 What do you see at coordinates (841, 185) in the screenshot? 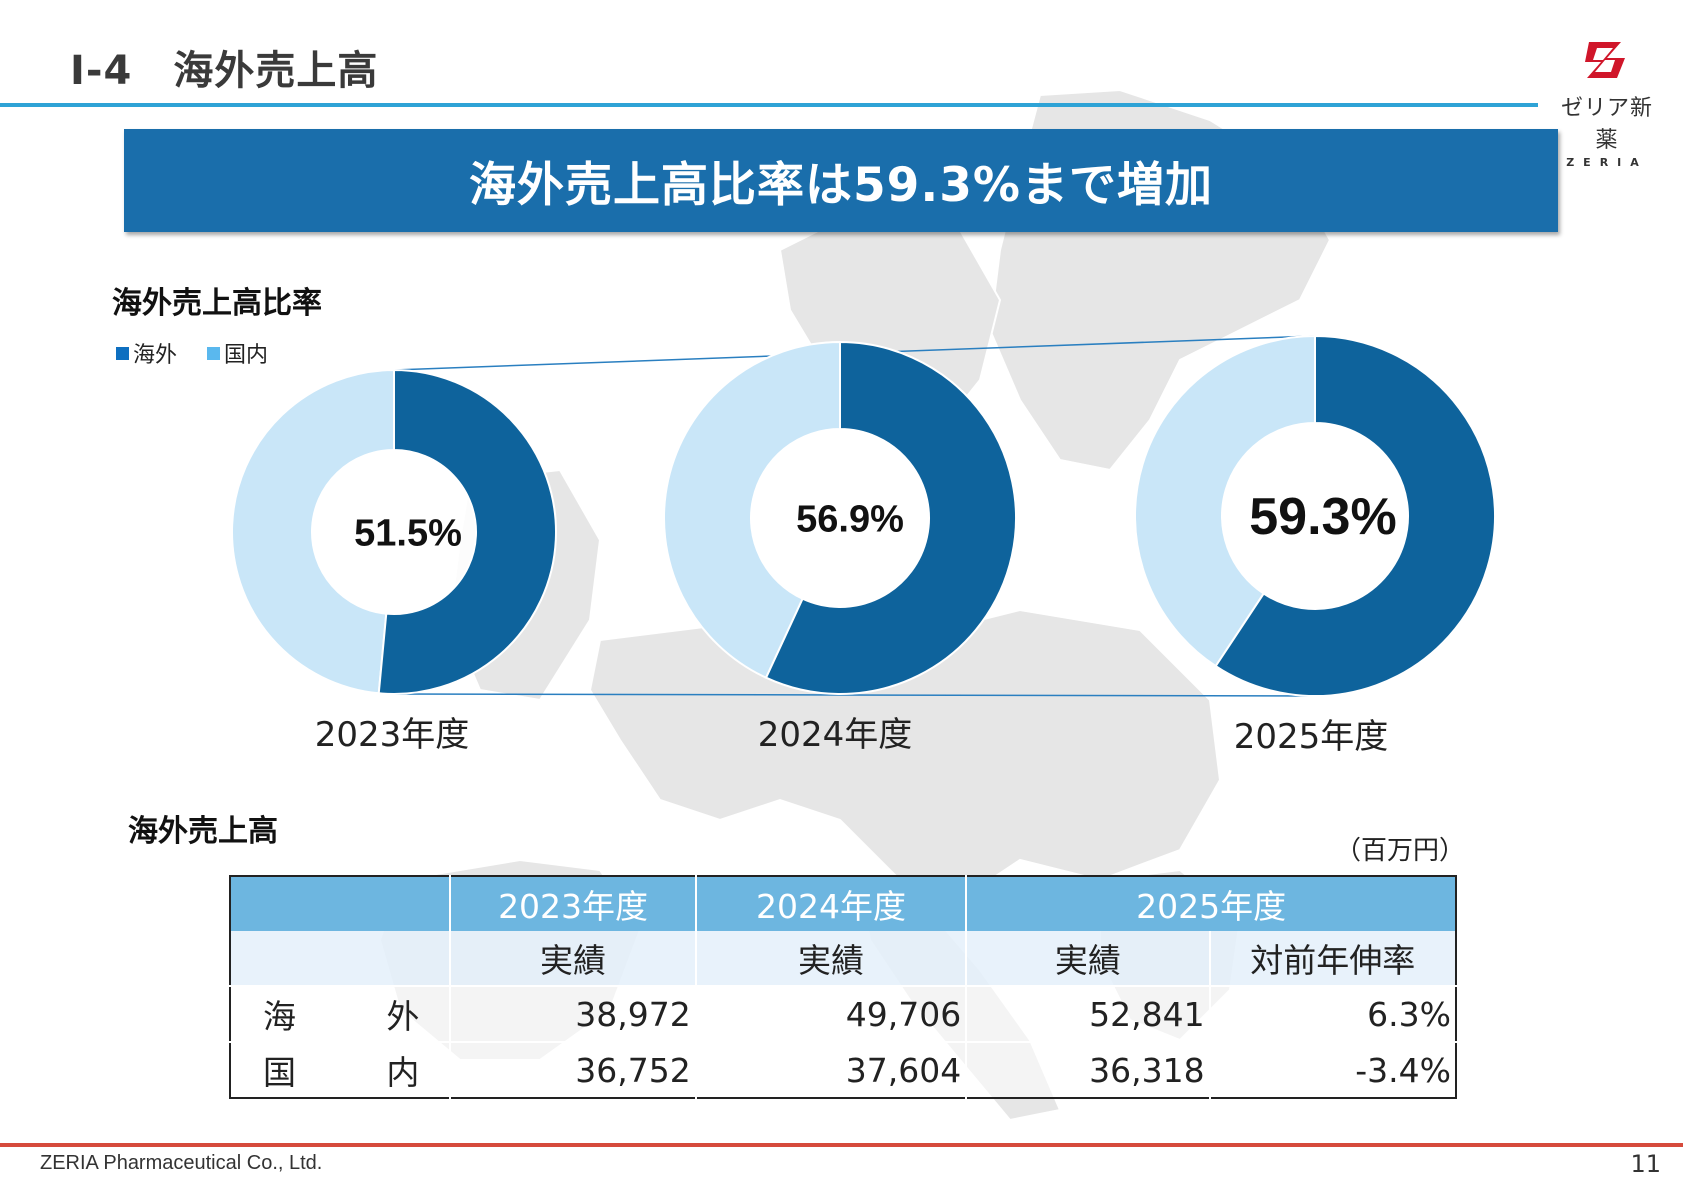
I see `headline-text: 海外売上高比率は59.3%まで増加` at bounding box center [841, 185].